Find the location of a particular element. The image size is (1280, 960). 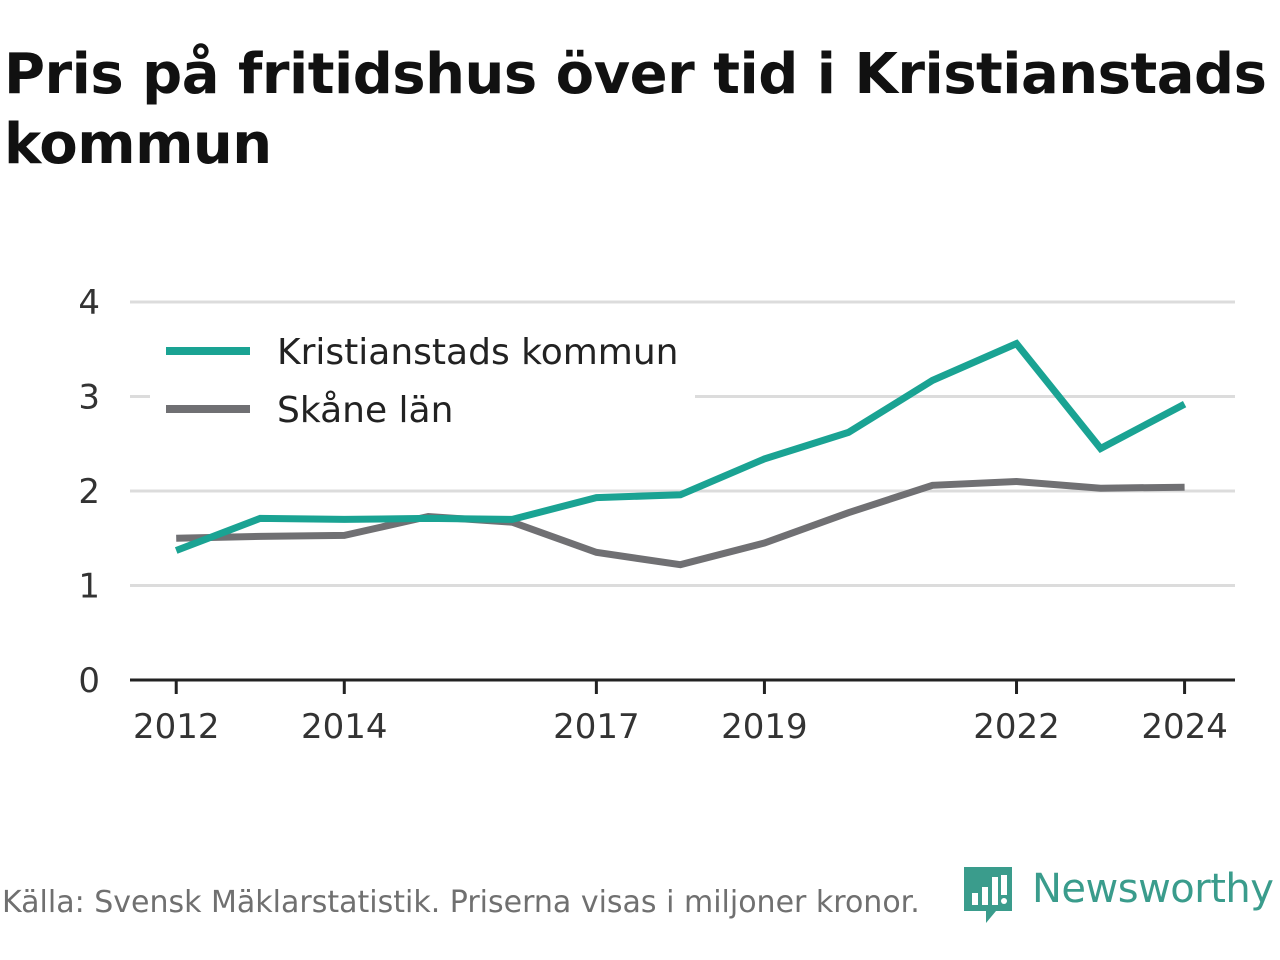

x-tick-label-2024: 2024 is located at coordinates (1184, 727).